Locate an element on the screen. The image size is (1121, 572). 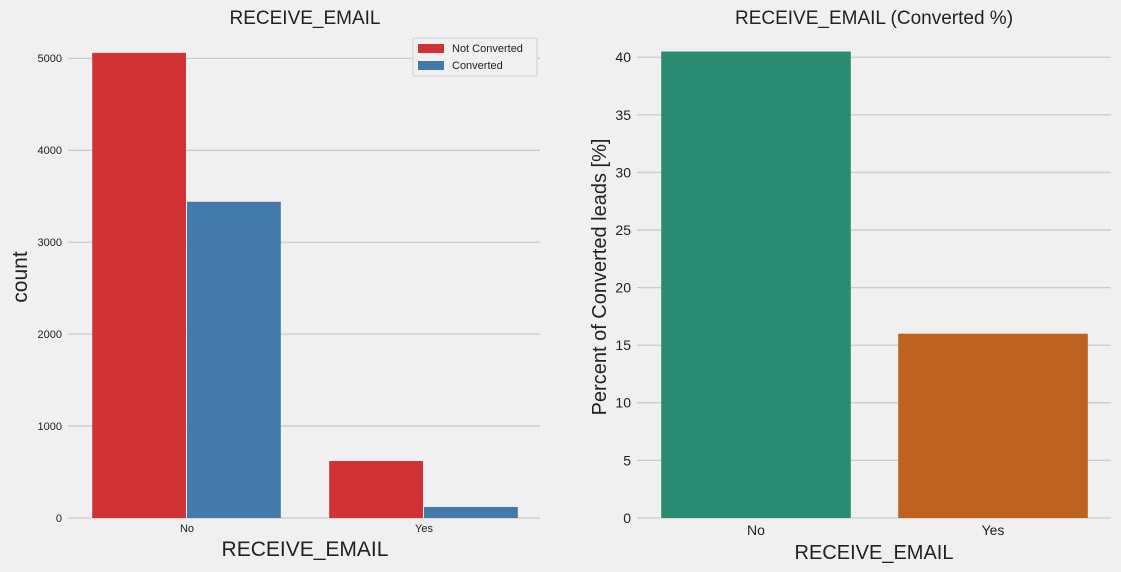
percent-chart-ylabel: Percent of Converted leads [%] is located at coordinates (600, 277).